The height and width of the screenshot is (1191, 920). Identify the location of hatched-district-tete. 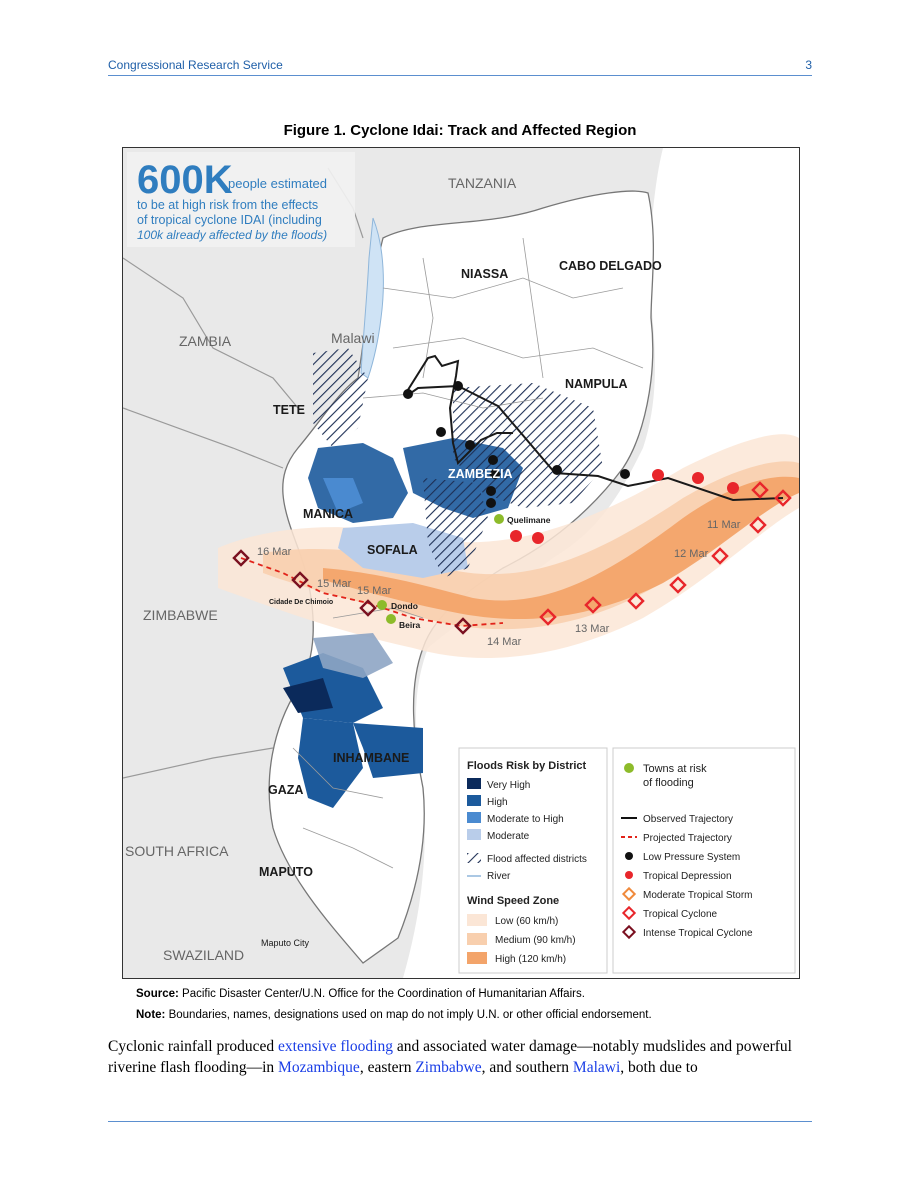
(340, 398).